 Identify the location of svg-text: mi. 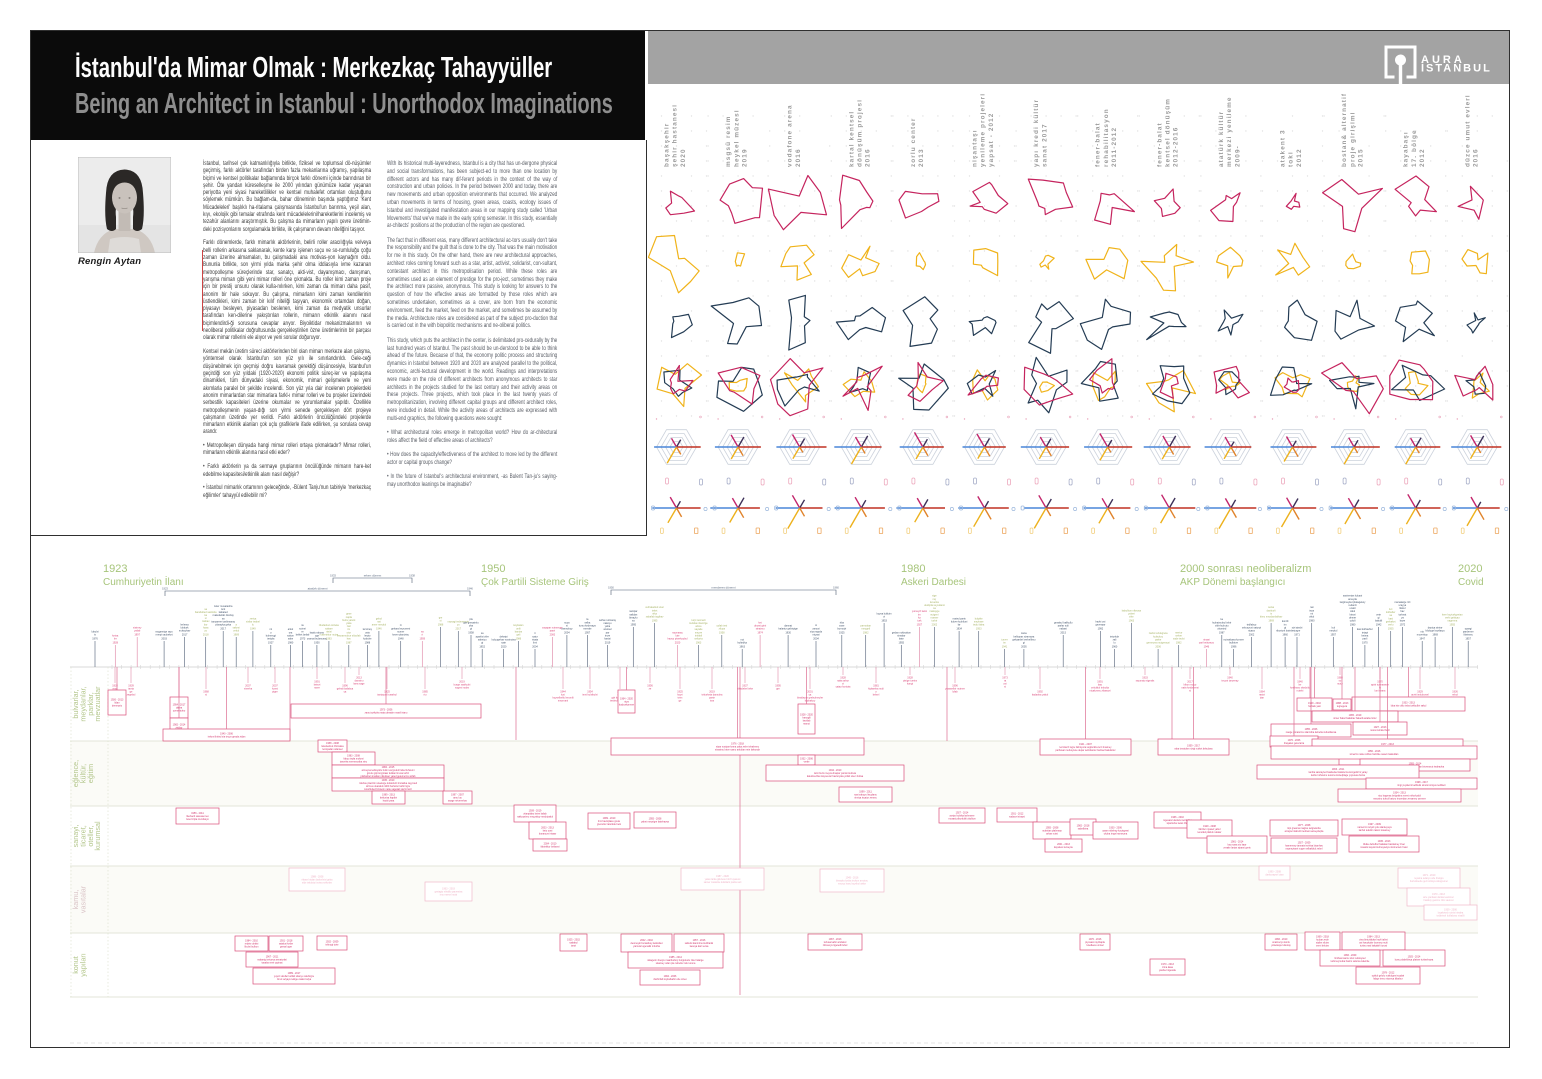
(1311, 613).